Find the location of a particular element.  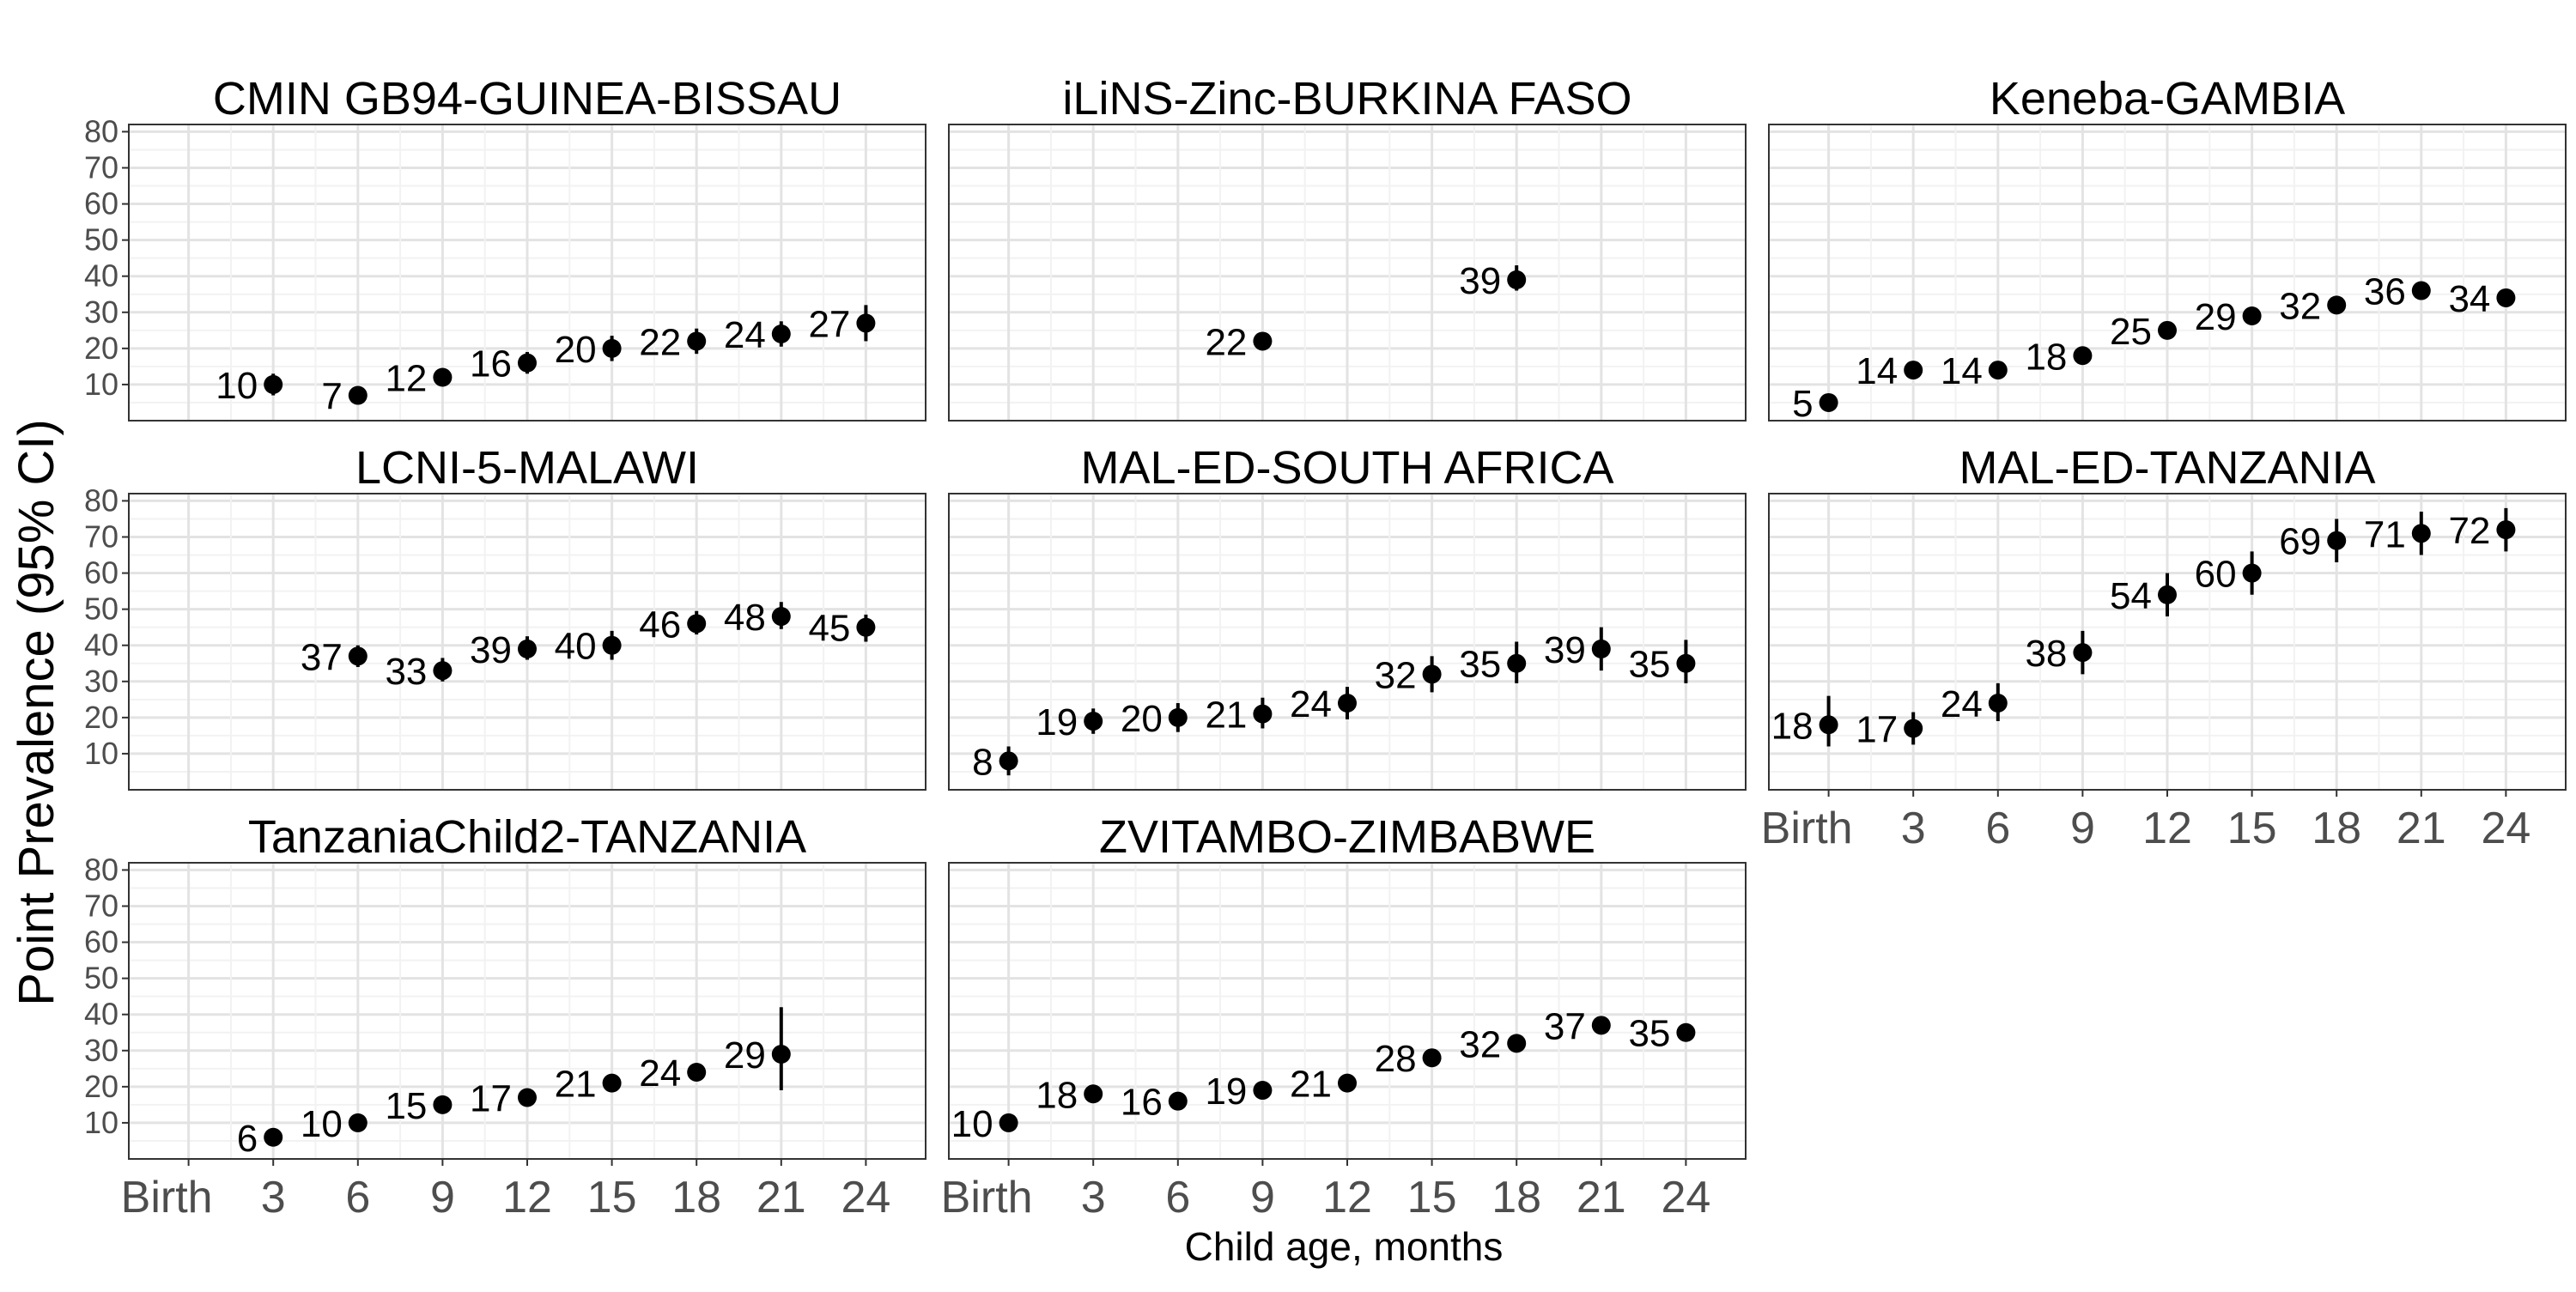

x-tick-label: 6 is located at coordinates (357, 1197).